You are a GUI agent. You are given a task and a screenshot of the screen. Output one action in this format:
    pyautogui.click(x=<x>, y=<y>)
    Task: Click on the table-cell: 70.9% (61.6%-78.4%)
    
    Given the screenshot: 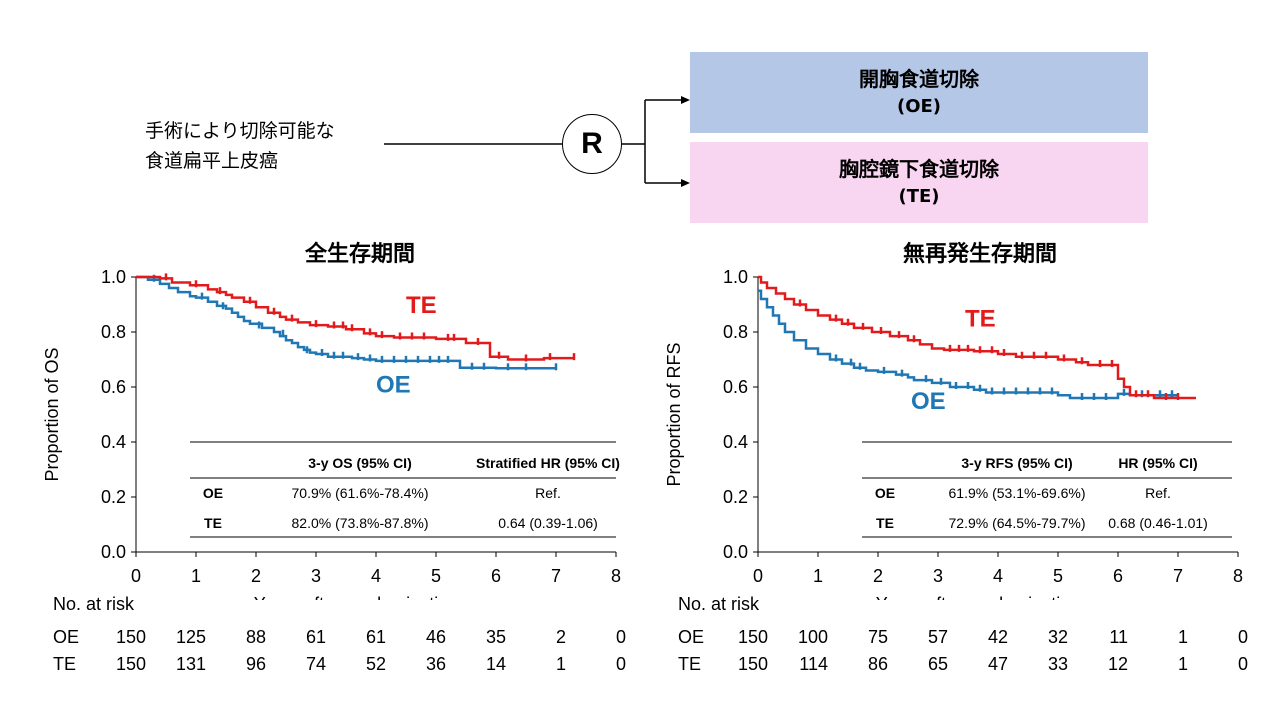 What is the action you would take?
    pyautogui.click(x=360, y=493)
    